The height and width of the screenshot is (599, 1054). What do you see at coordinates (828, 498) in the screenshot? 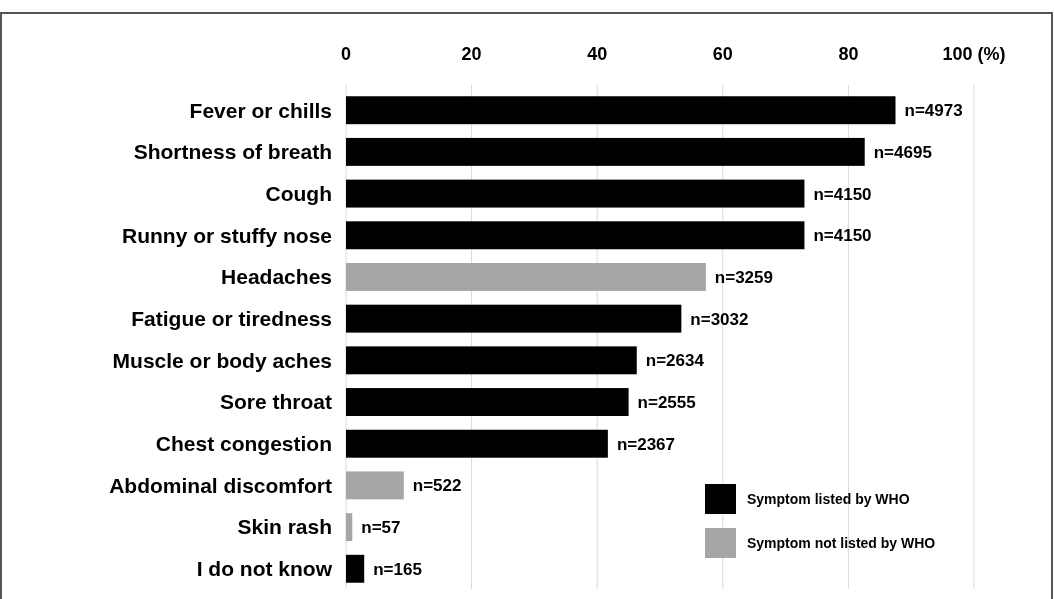
I see `legend-label: Symptom listed by WHO` at bounding box center [828, 498].